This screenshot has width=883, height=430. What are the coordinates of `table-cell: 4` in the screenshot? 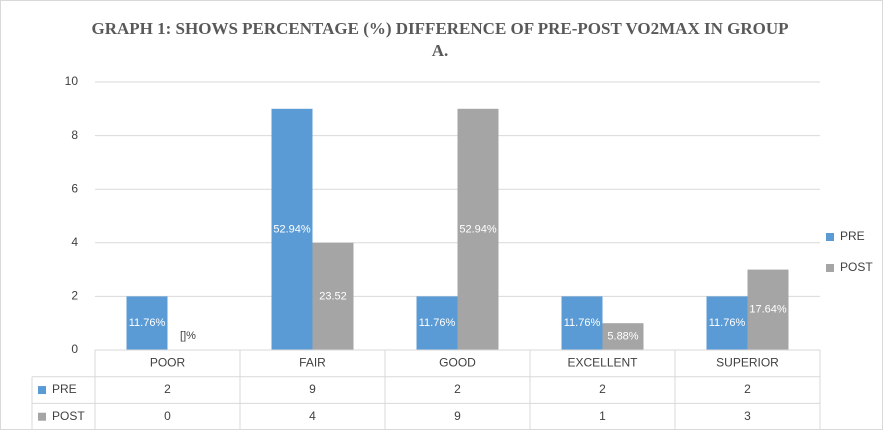 It's located at (312, 416).